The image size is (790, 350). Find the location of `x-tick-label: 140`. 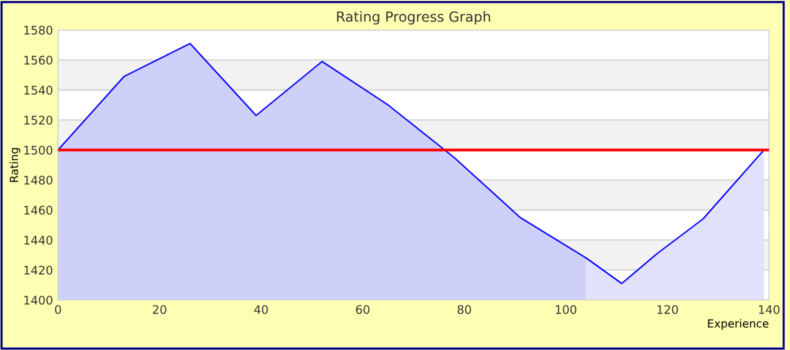

x-tick-label: 140 is located at coordinates (769, 309).